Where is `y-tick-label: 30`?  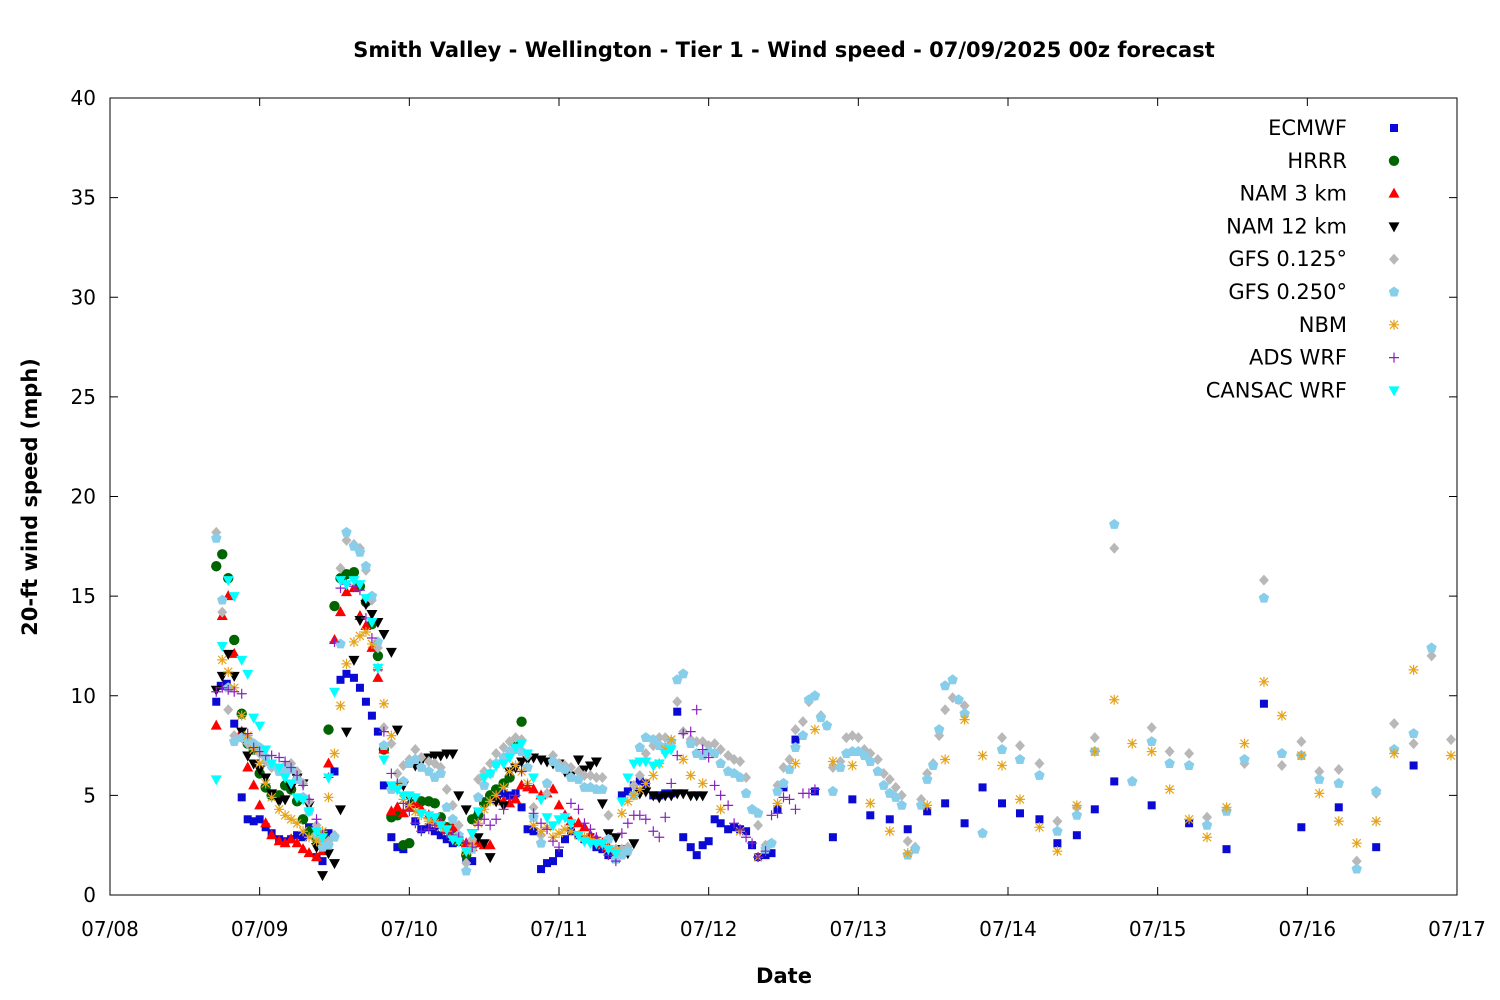
y-tick-label: 30 is located at coordinates (83, 297).